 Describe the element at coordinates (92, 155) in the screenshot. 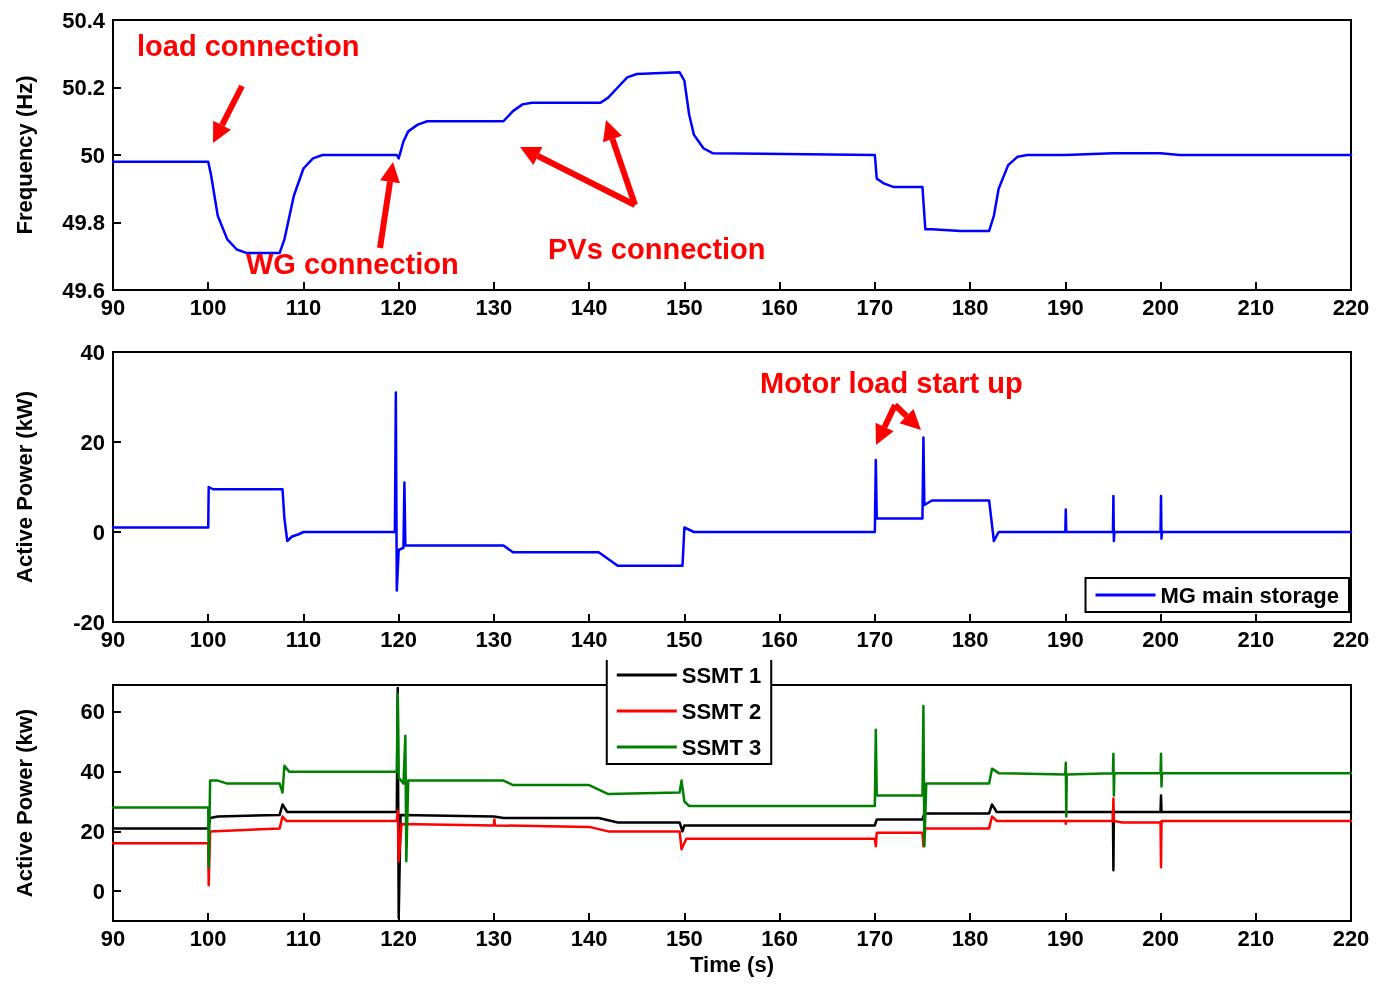

I see `y-tick-label: 50` at that location.